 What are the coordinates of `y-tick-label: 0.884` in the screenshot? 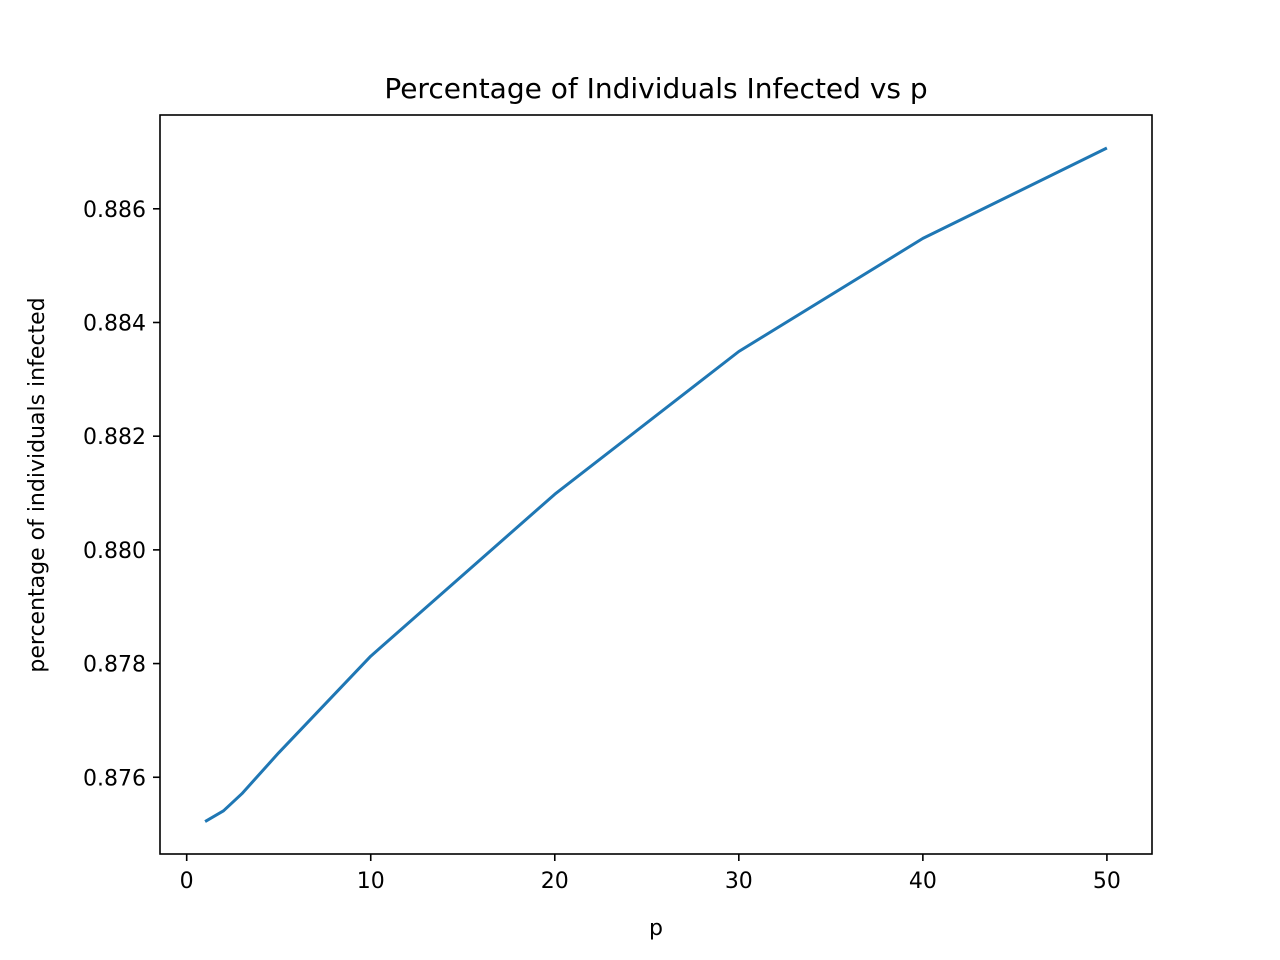 It's located at (114, 323).